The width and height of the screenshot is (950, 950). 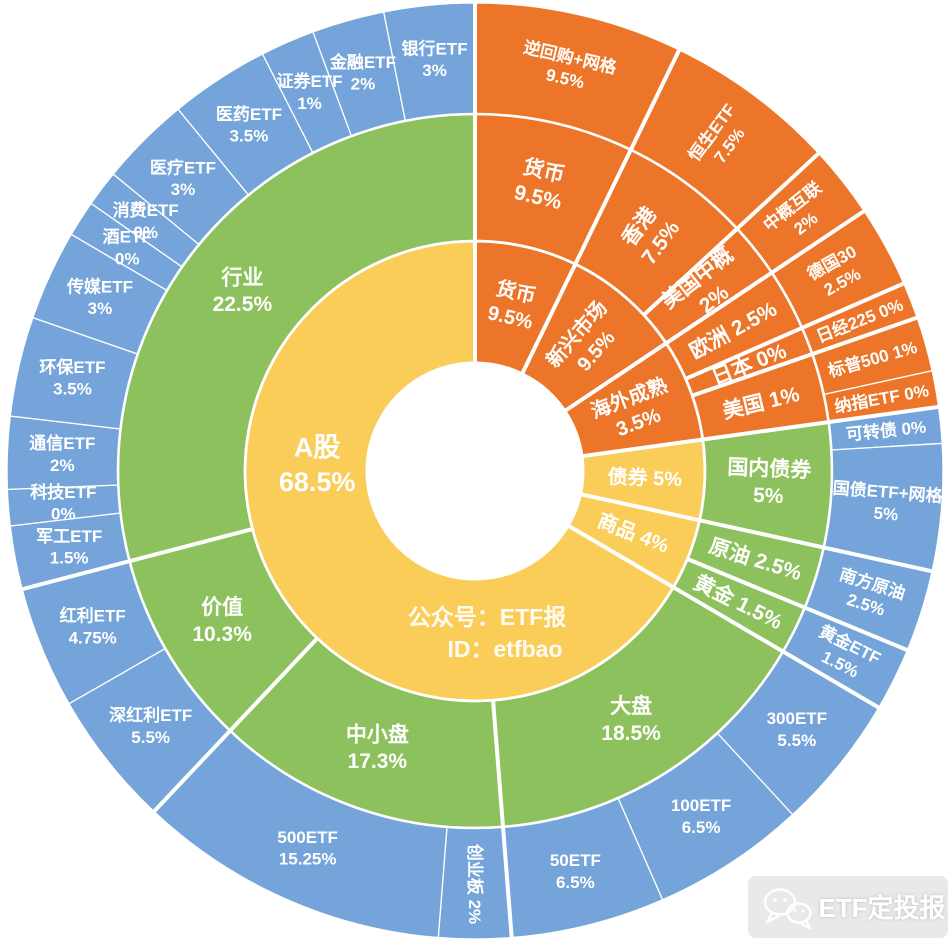 I want to click on watermark-text: ETF定投报, so click(x=881, y=908).